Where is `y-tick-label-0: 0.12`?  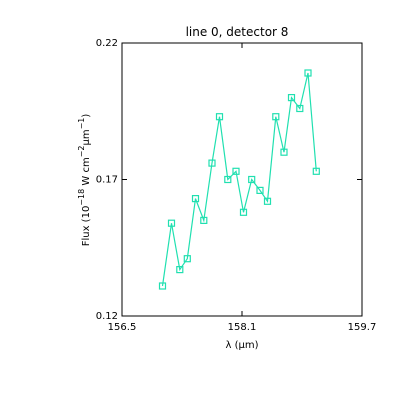 y-tick-label-0: 0.12 is located at coordinates (107, 316).